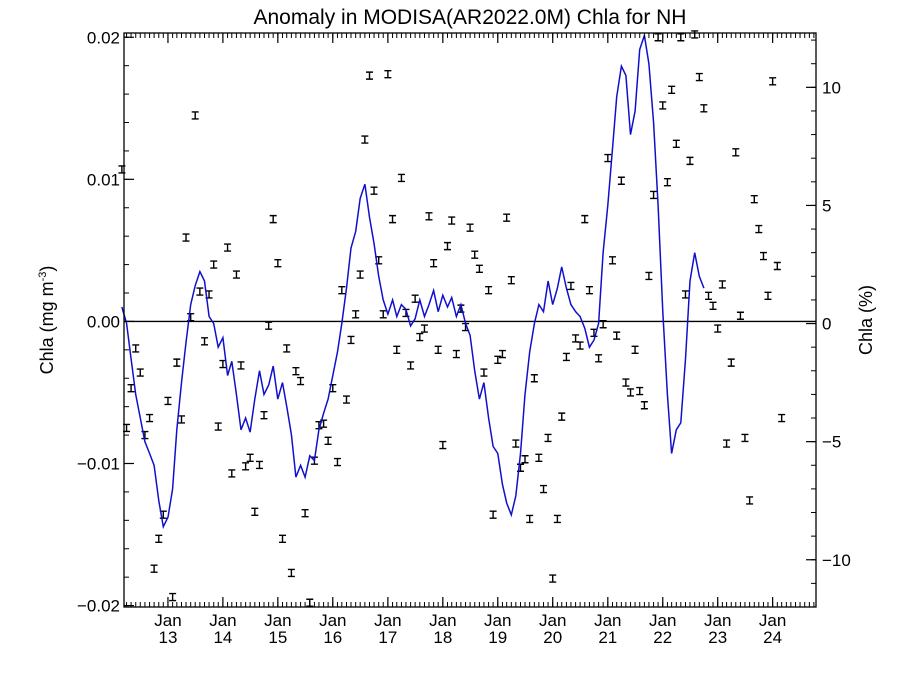  What do you see at coordinates (103, 179) in the screenshot?
I see `y-tick-label: 0.01` at bounding box center [103, 179].